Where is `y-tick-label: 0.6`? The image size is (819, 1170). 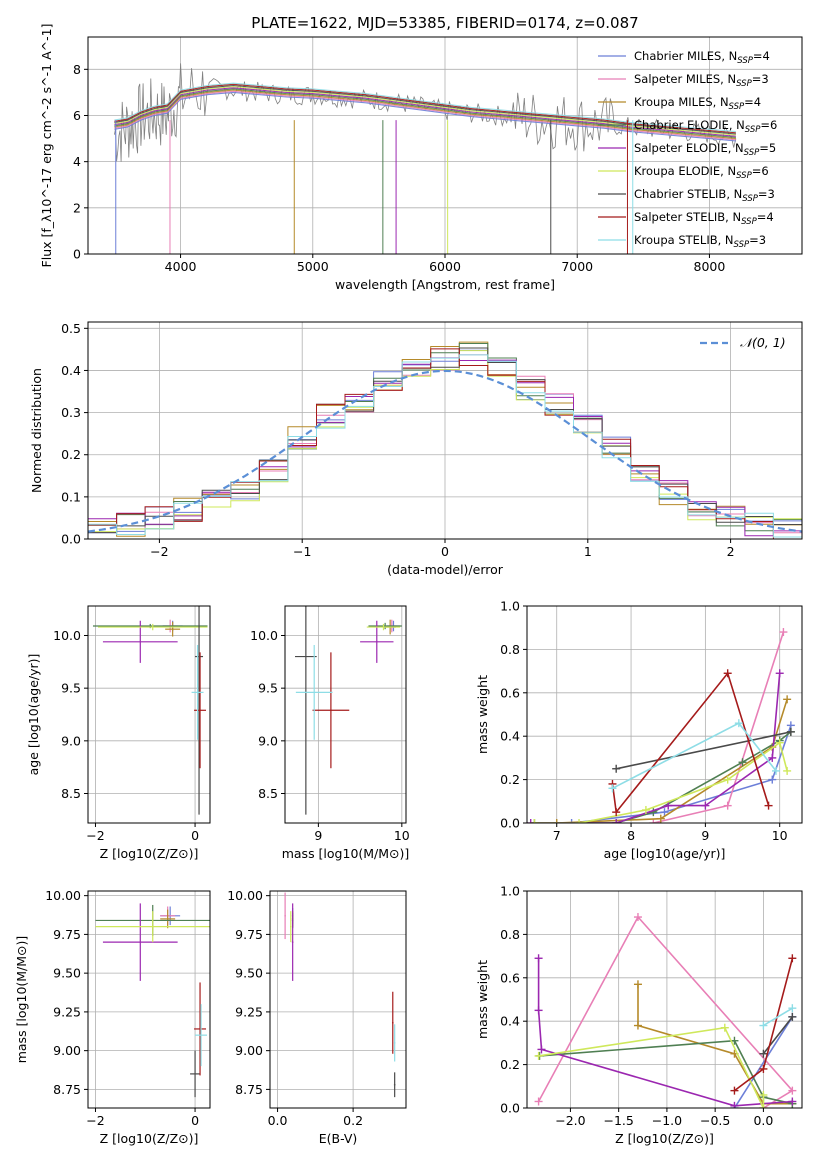 y-tick-label: 0.6 is located at coordinates (510, 692).